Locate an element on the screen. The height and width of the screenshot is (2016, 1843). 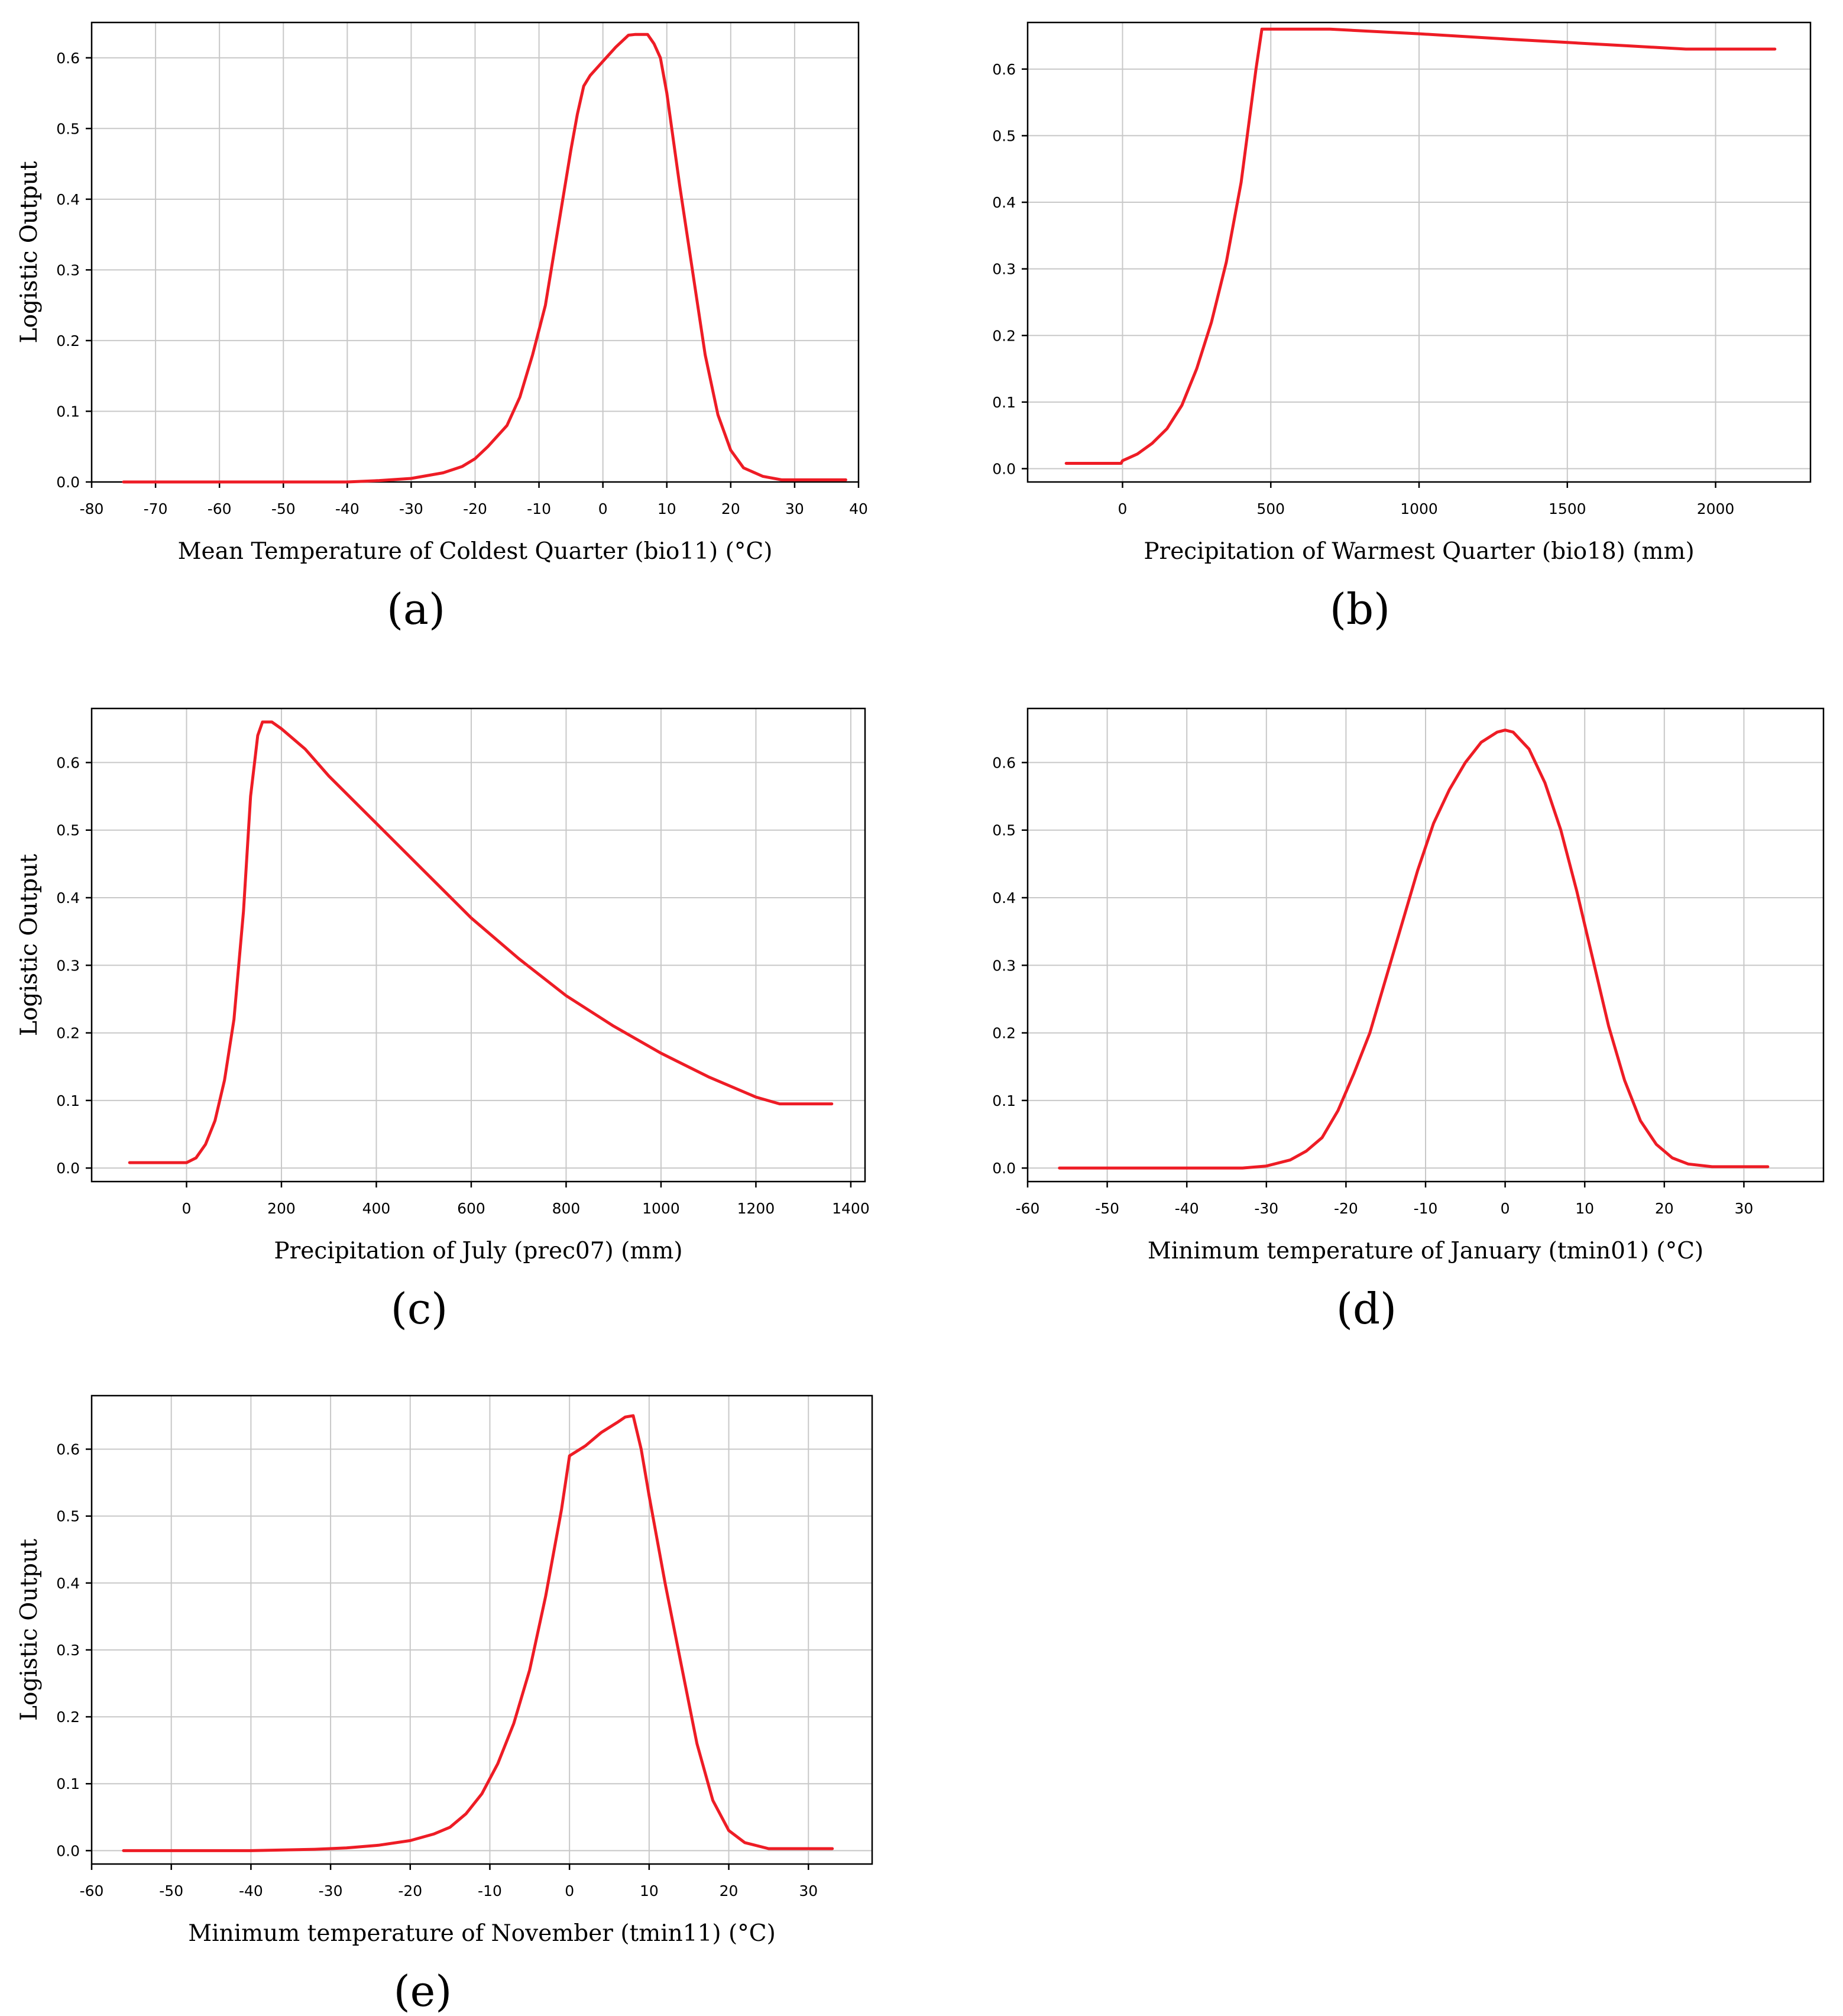
x-tick-label: 1500 is located at coordinates (1567, 508).